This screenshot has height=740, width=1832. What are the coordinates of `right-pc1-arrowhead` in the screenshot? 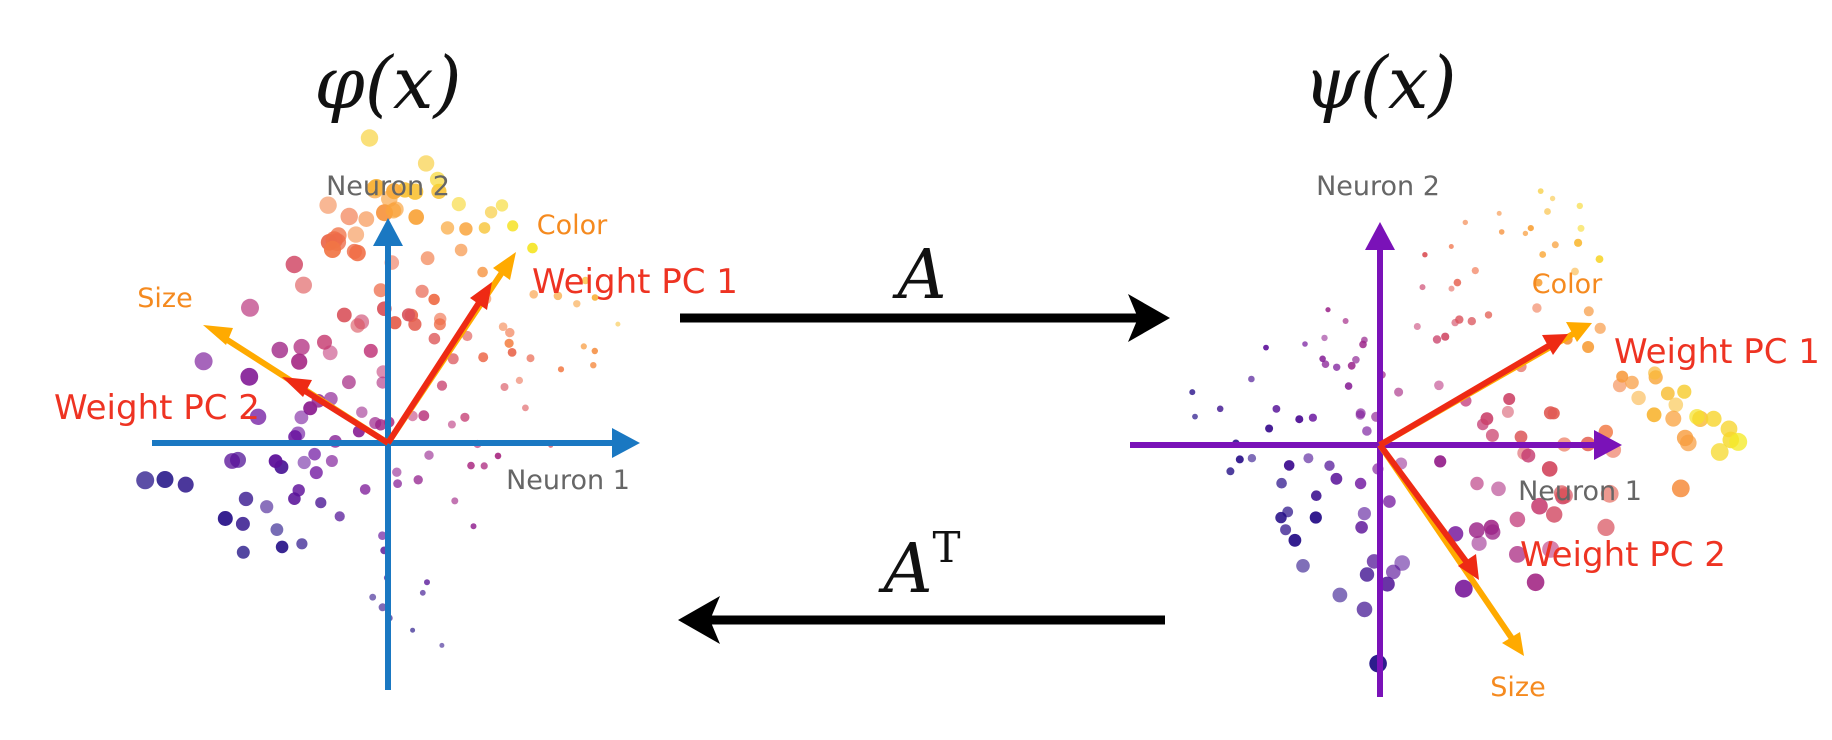 It's located at (1555, 344).